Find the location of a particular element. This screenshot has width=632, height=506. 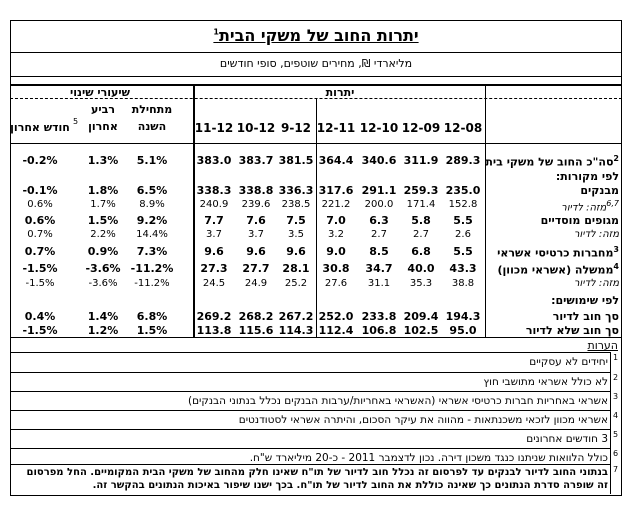

table-cell: 381.5 is located at coordinates (296, 160).